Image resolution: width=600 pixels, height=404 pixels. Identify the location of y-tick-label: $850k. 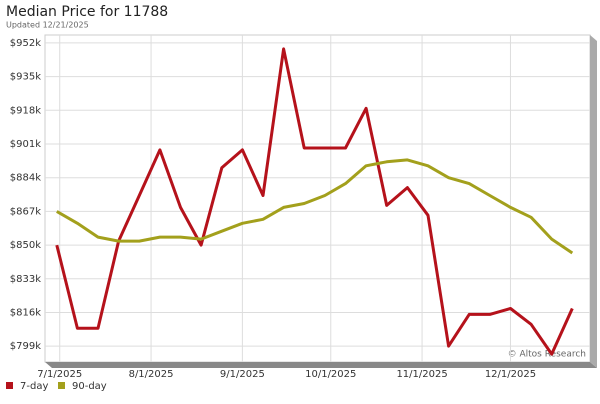
(25, 245).